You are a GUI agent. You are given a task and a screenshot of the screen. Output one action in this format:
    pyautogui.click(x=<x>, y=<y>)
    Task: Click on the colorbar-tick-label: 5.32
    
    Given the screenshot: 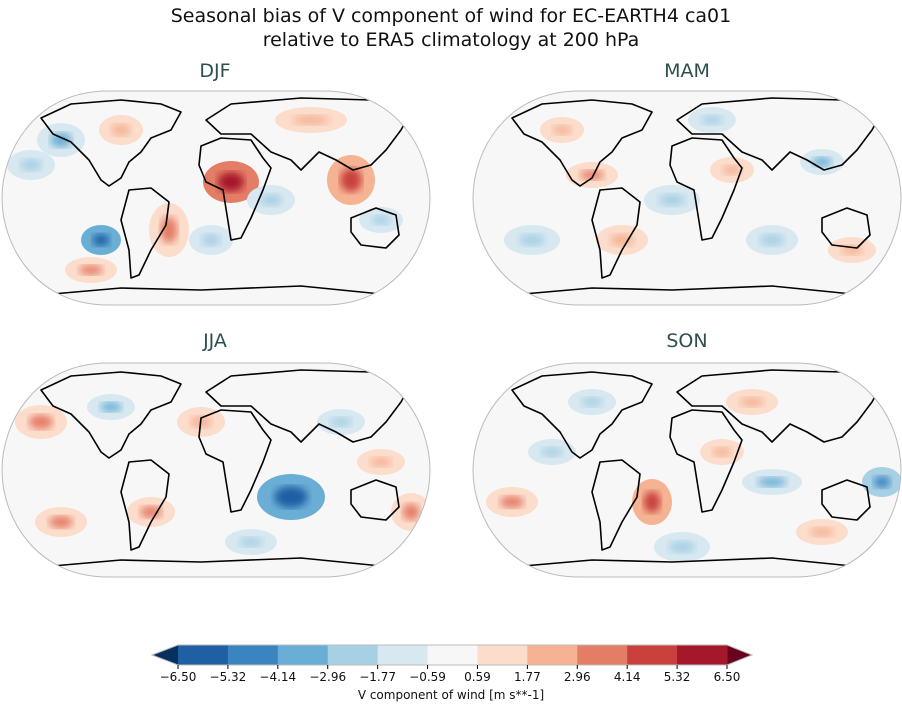 What is the action you would take?
    pyautogui.click(x=677, y=677)
    